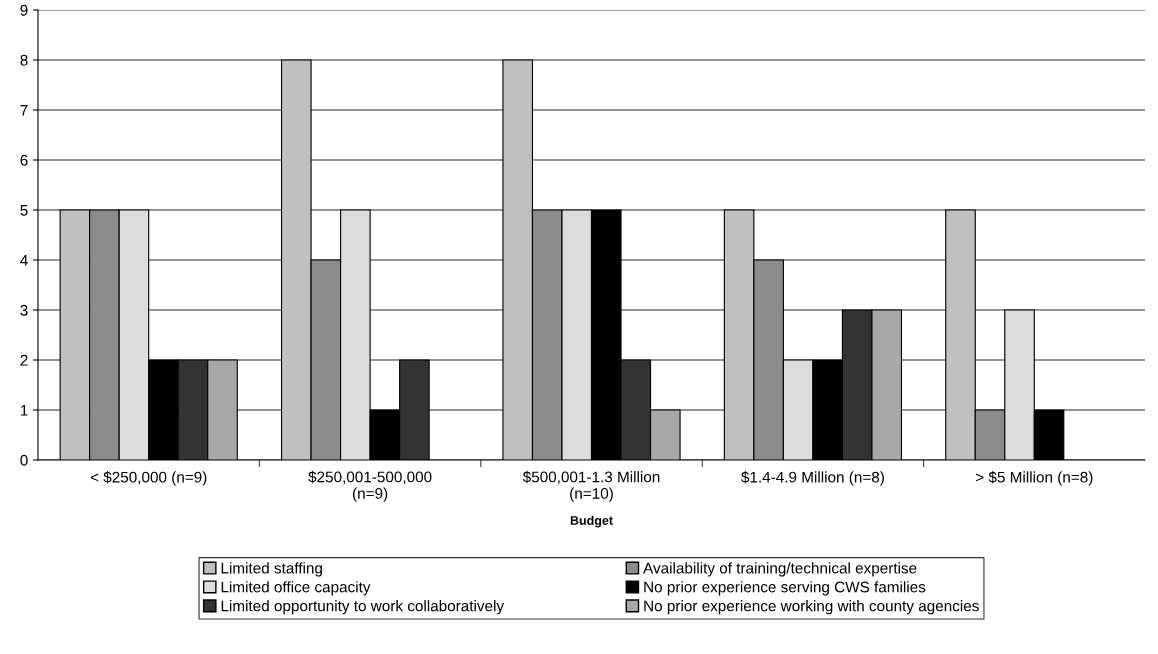  Describe the element at coordinates (24, 160) in the screenshot. I see `y-tick-label: 6` at that location.